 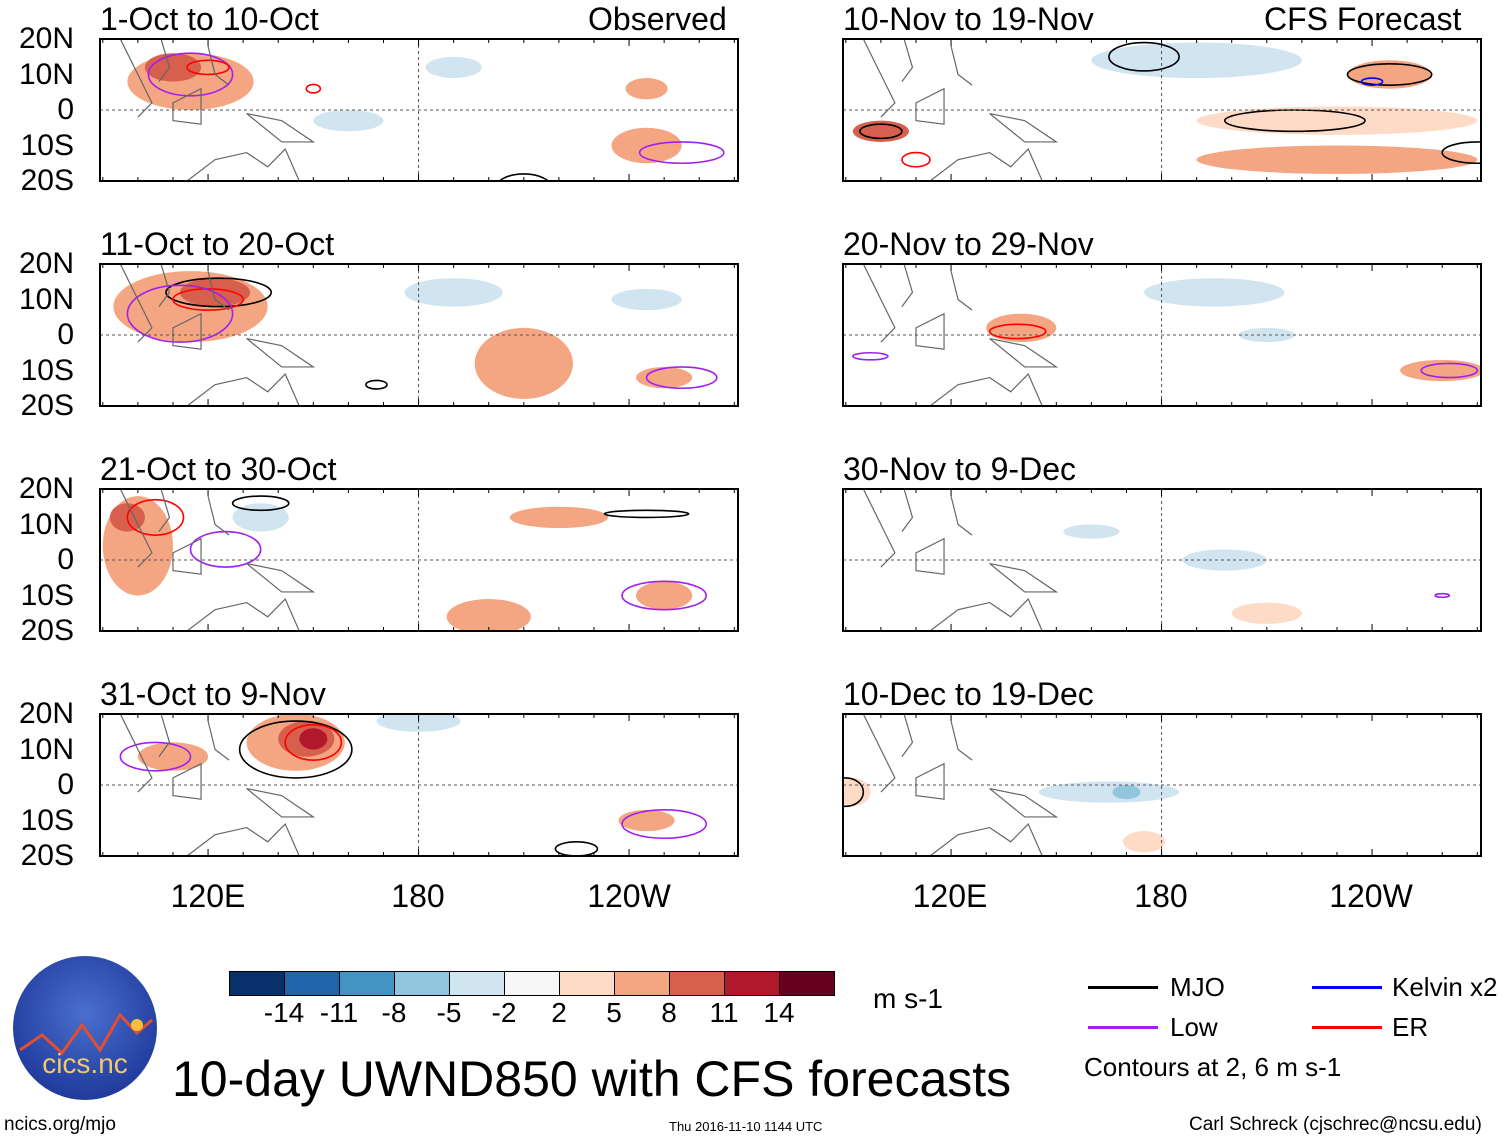 What do you see at coordinates (724, 1012) in the screenshot?
I see `colorbar-label: 11` at bounding box center [724, 1012].